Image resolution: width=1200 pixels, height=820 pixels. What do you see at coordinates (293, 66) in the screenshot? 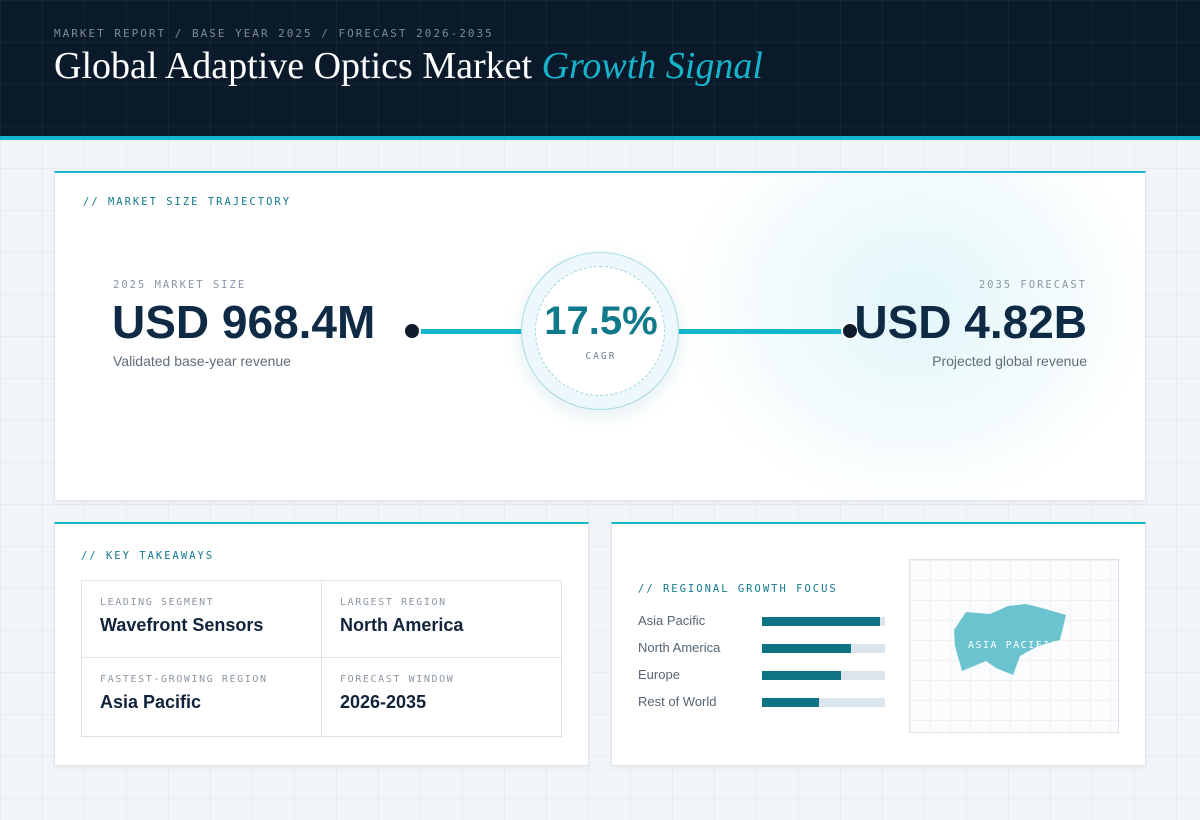
I see `title-main: Global Adaptive Optics Market` at bounding box center [293, 66].